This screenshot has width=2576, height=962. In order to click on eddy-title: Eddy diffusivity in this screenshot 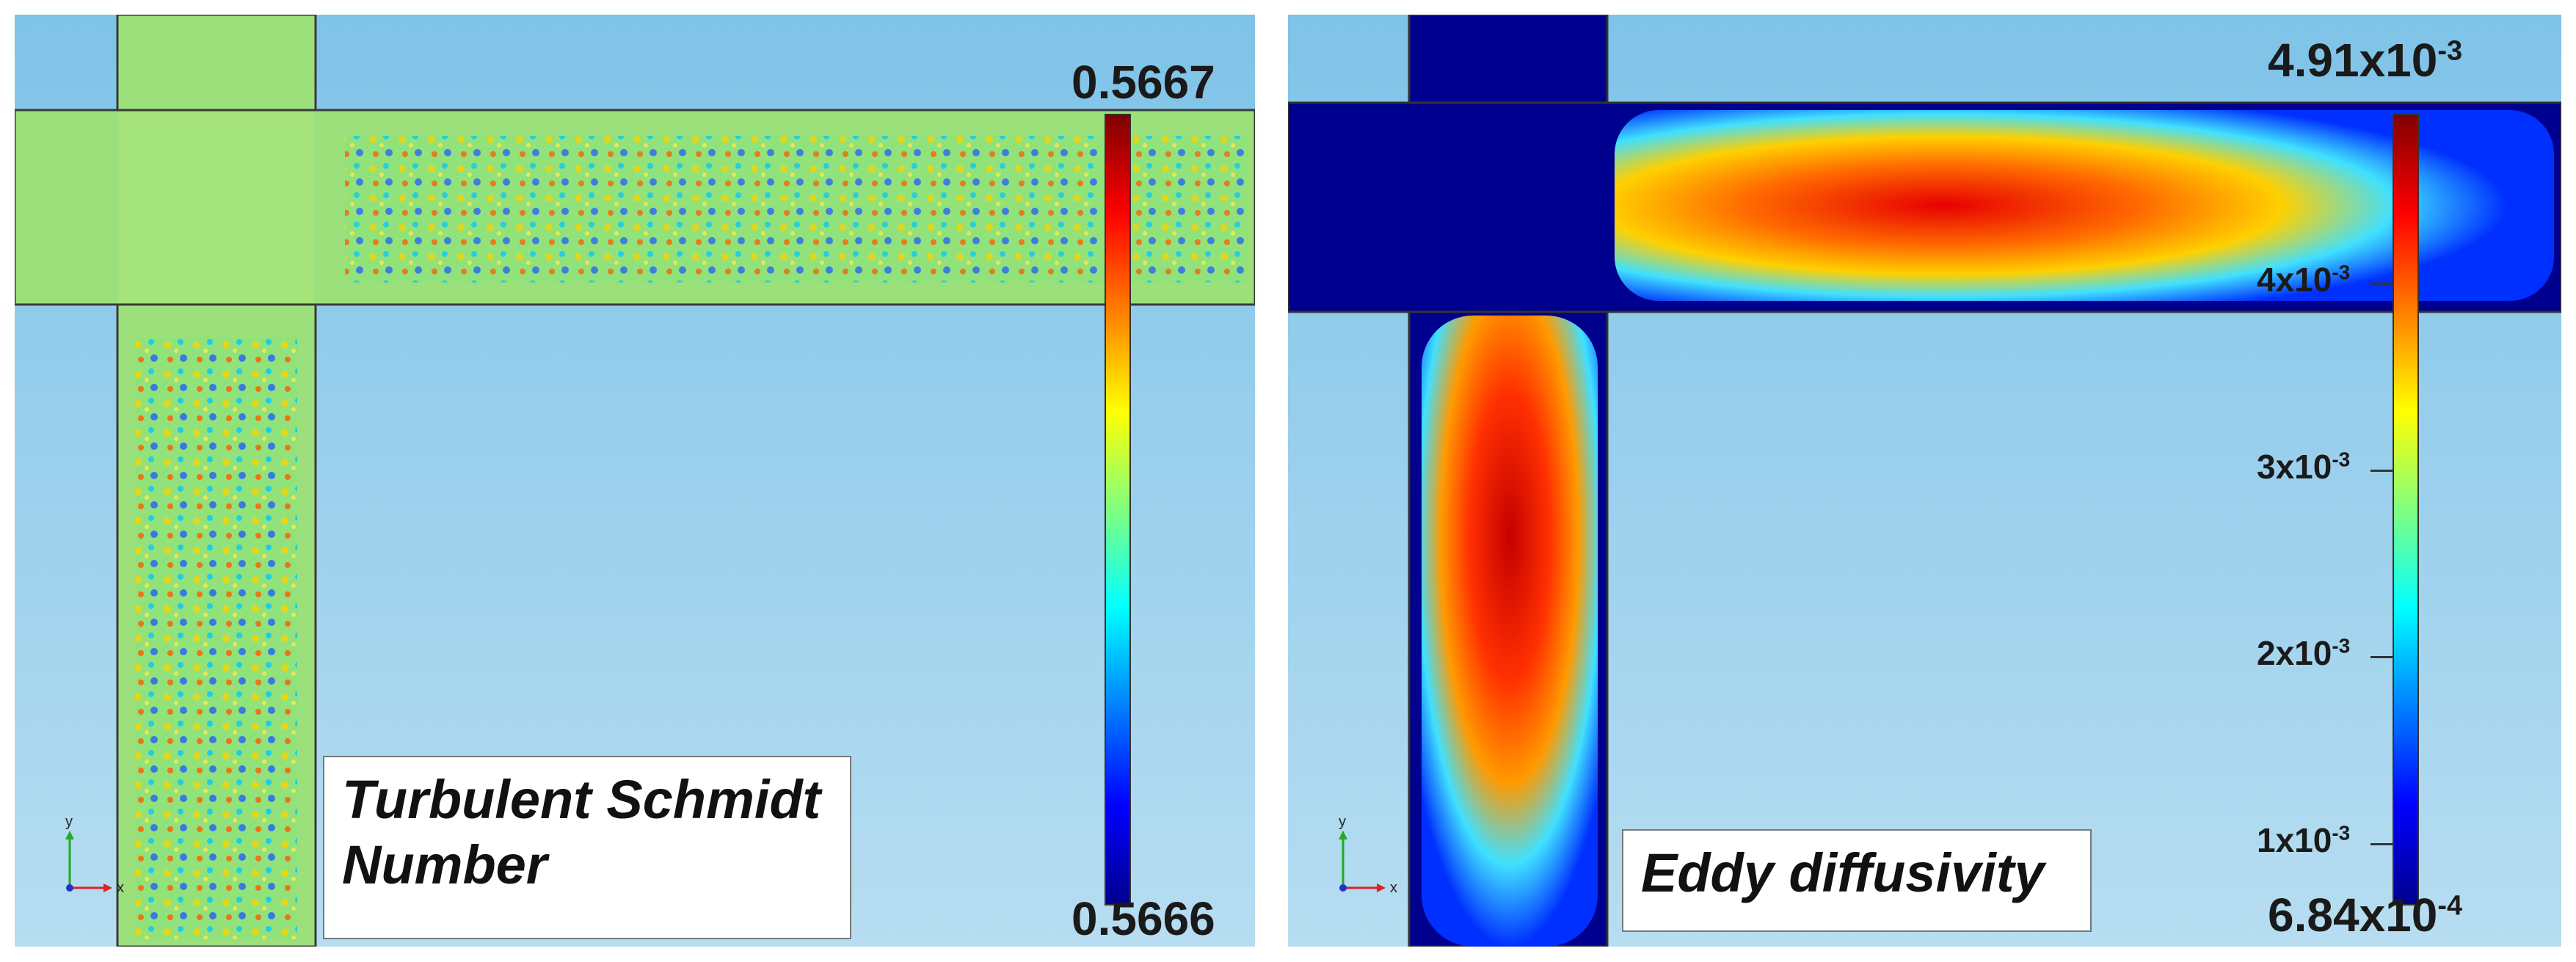, I will do `click(1843, 872)`.